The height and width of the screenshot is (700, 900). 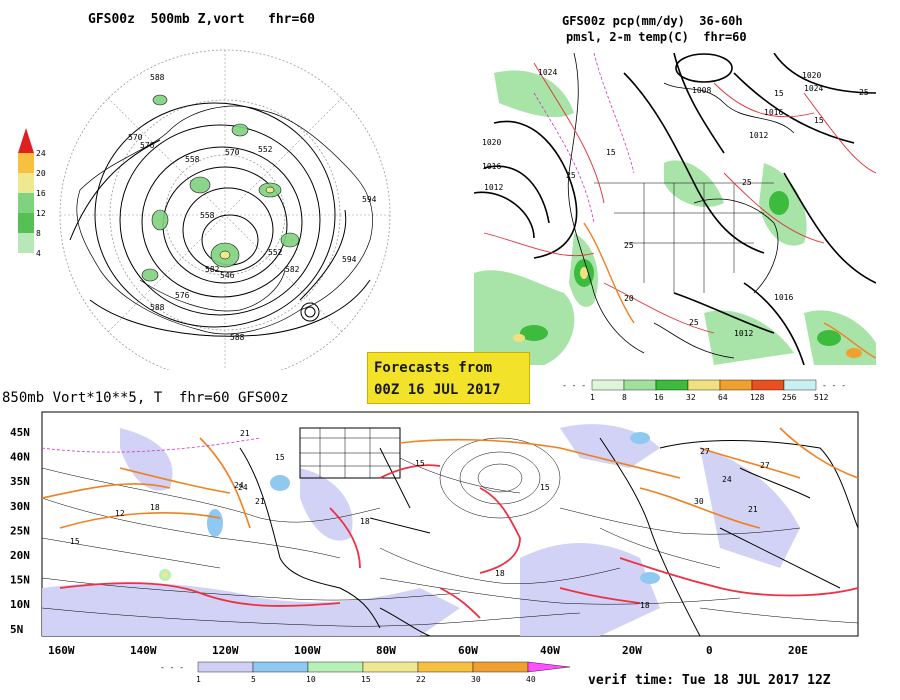 I want to click on temperature-label: 12, so click(x=120, y=513).